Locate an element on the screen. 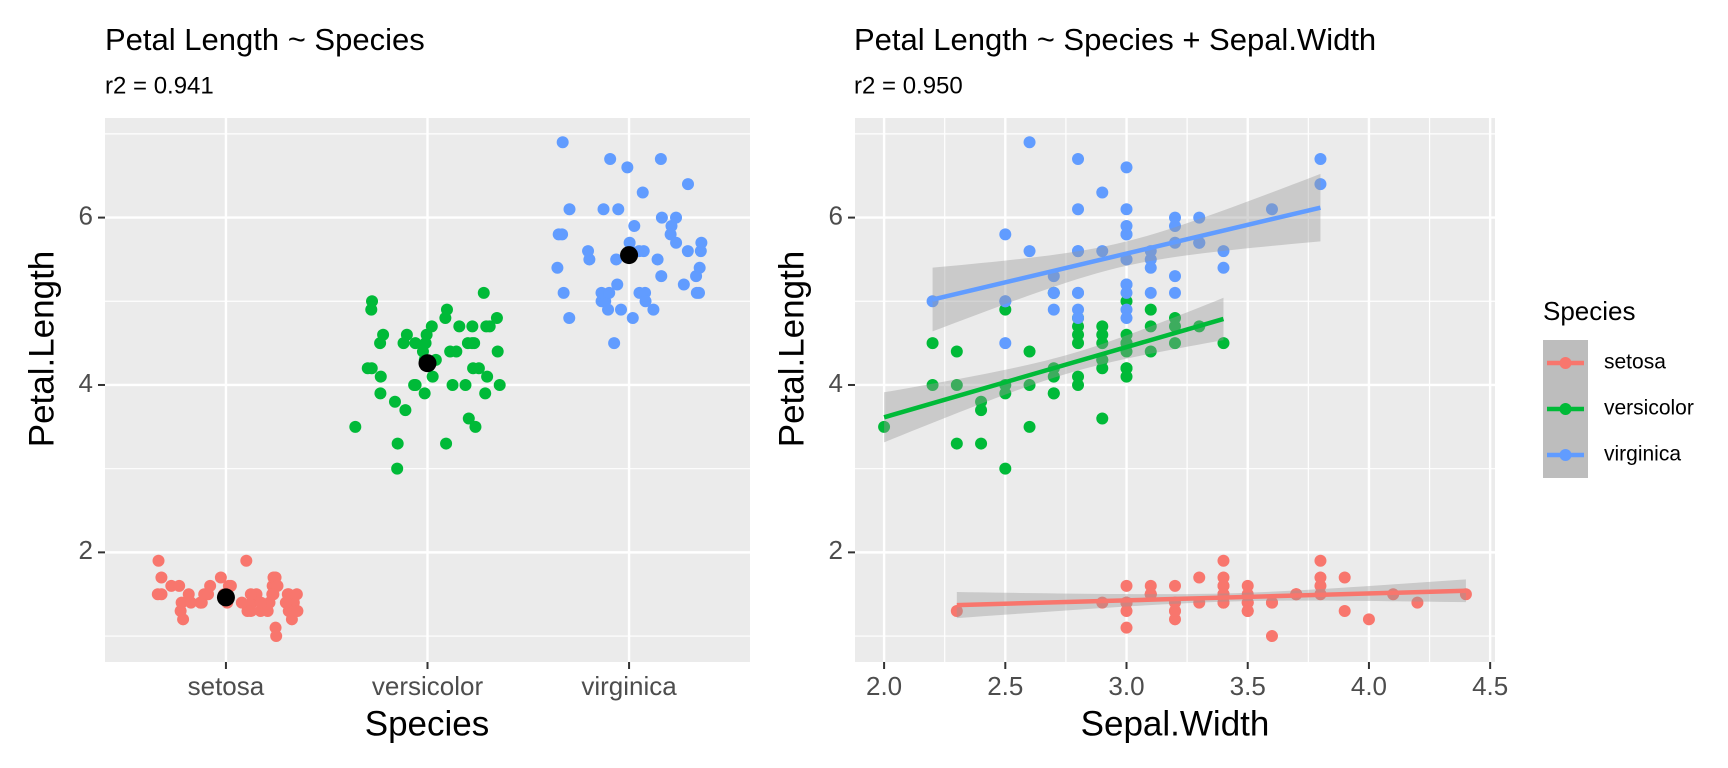 This screenshot has height=768, width=1728. x-axis-title: Species is located at coordinates (427, 723).